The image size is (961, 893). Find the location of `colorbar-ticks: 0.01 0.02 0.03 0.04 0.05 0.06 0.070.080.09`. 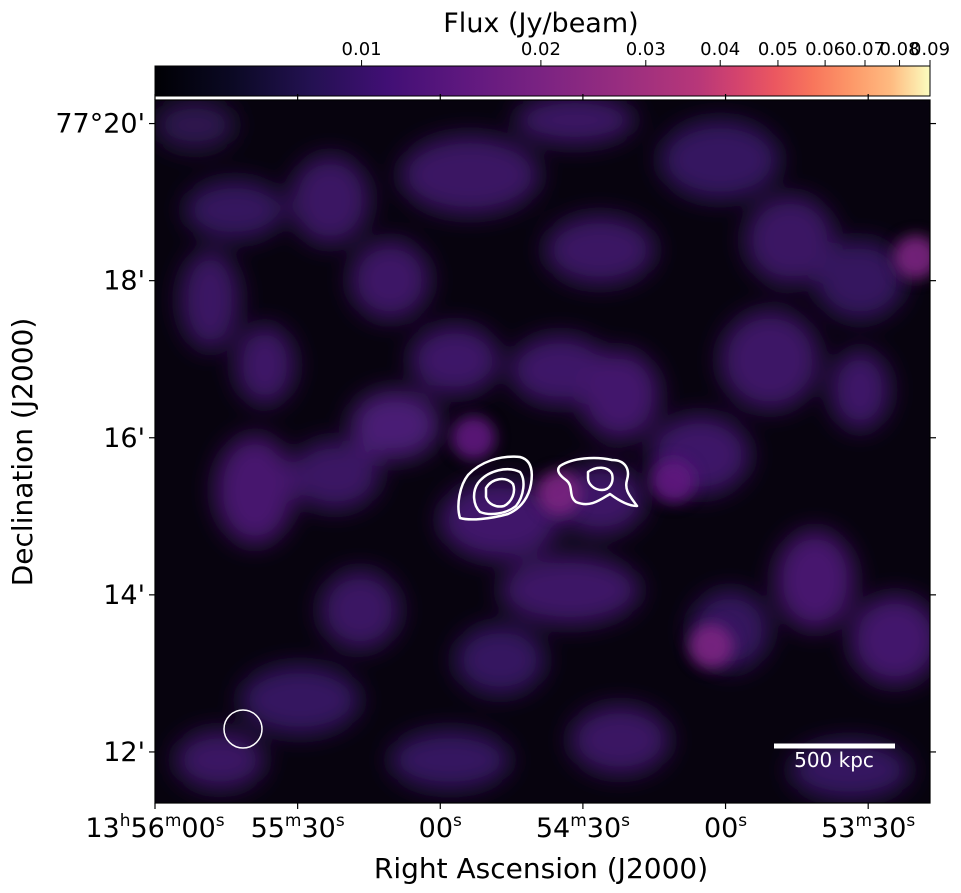

colorbar-ticks: 0.01 0.02 0.03 0.04 0.05 0.06 0.070.080.09 is located at coordinates (646, 52).